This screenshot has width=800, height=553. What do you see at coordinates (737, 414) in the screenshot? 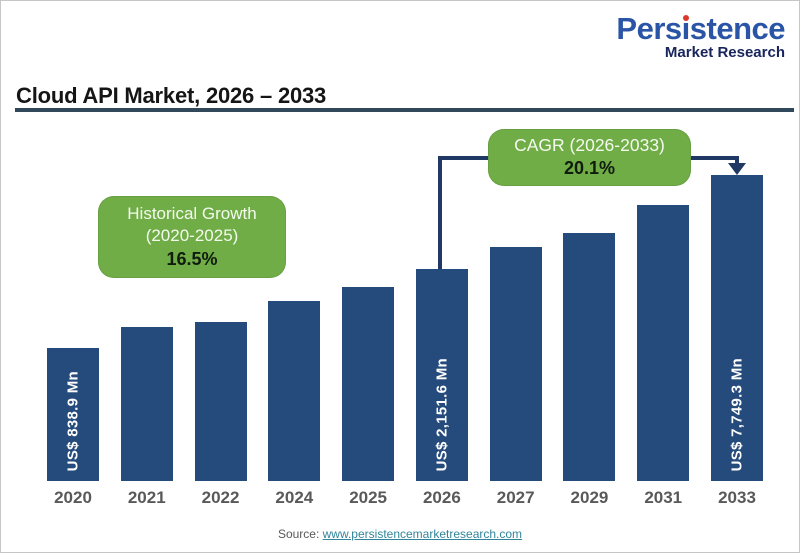
I see `bar-value-label-2033: US$ 7,749.3 Mn` at bounding box center [737, 414].